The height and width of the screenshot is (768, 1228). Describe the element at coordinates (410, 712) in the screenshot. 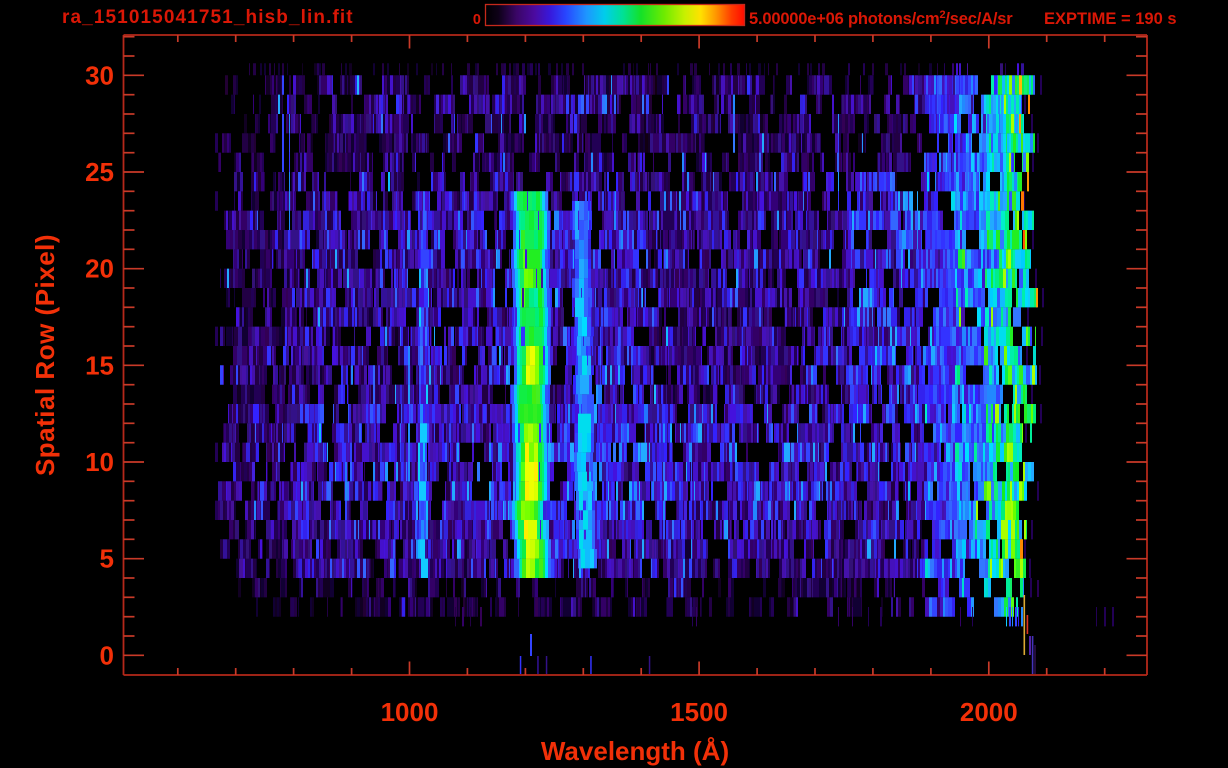

I see `svg-text: 1000` at that location.